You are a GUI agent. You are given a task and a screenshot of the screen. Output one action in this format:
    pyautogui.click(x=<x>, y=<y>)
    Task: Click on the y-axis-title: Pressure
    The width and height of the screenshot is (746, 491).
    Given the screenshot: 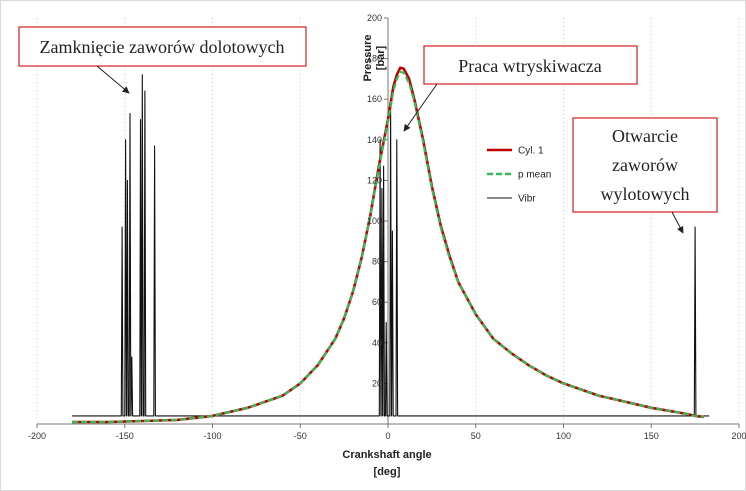 What is the action you would take?
    pyautogui.click(x=368, y=57)
    